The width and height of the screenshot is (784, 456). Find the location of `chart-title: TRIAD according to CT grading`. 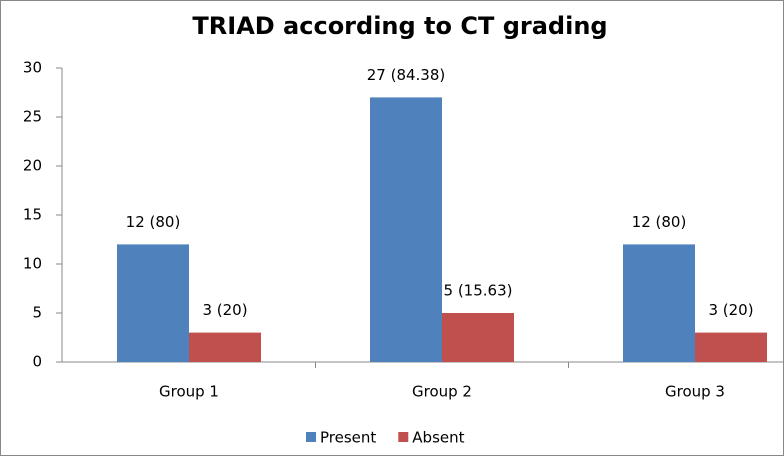

chart-title: TRIAD according to CT grading is located at coordinates (399, 26).